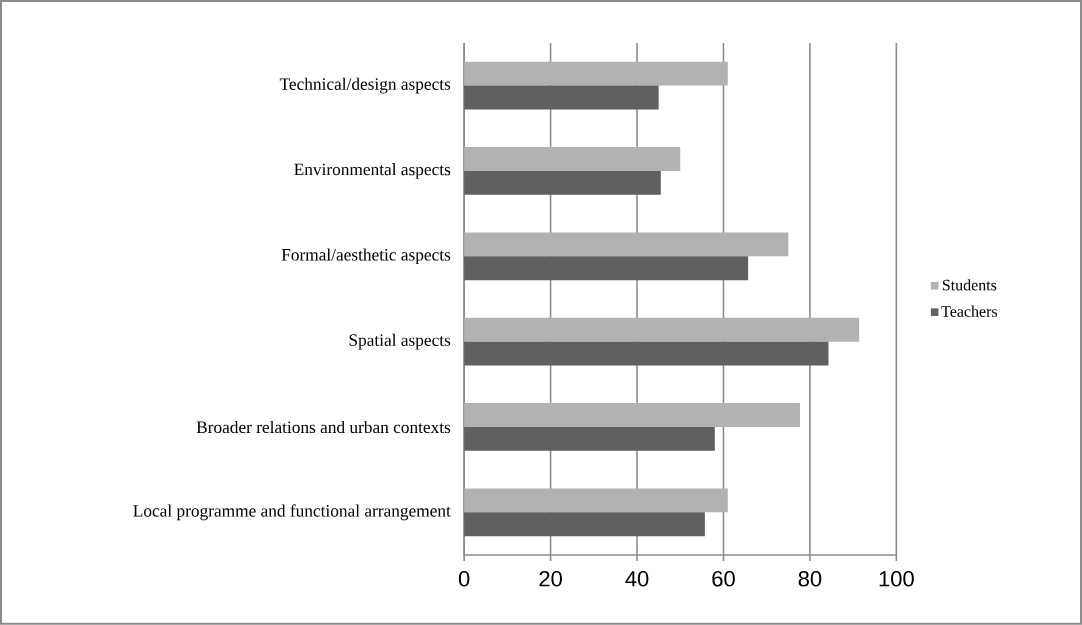 Image resolution: width=1082 pixels, height=625 pixels. I want to click on x-tick-label: 80, so click(810, 579).